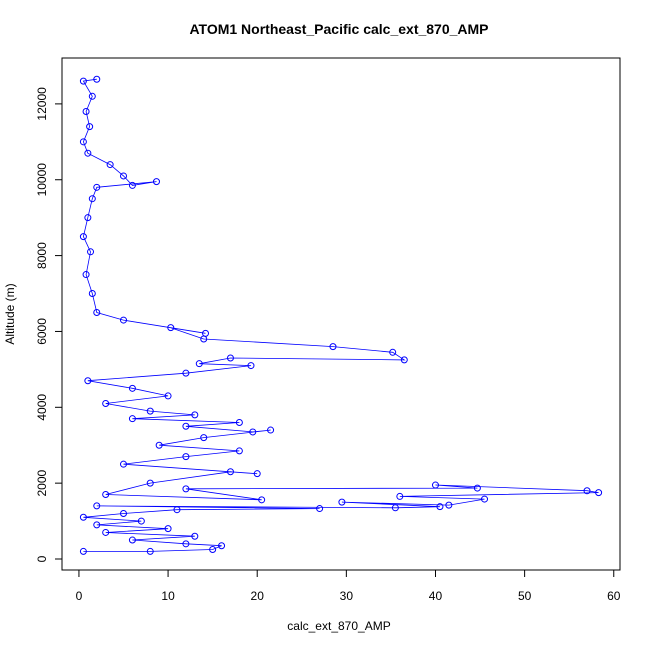 The image size is (650, 655). Describe the element at coordinates (258, 596) in the screenshot. I see `x-tick-label: 20` at that location.